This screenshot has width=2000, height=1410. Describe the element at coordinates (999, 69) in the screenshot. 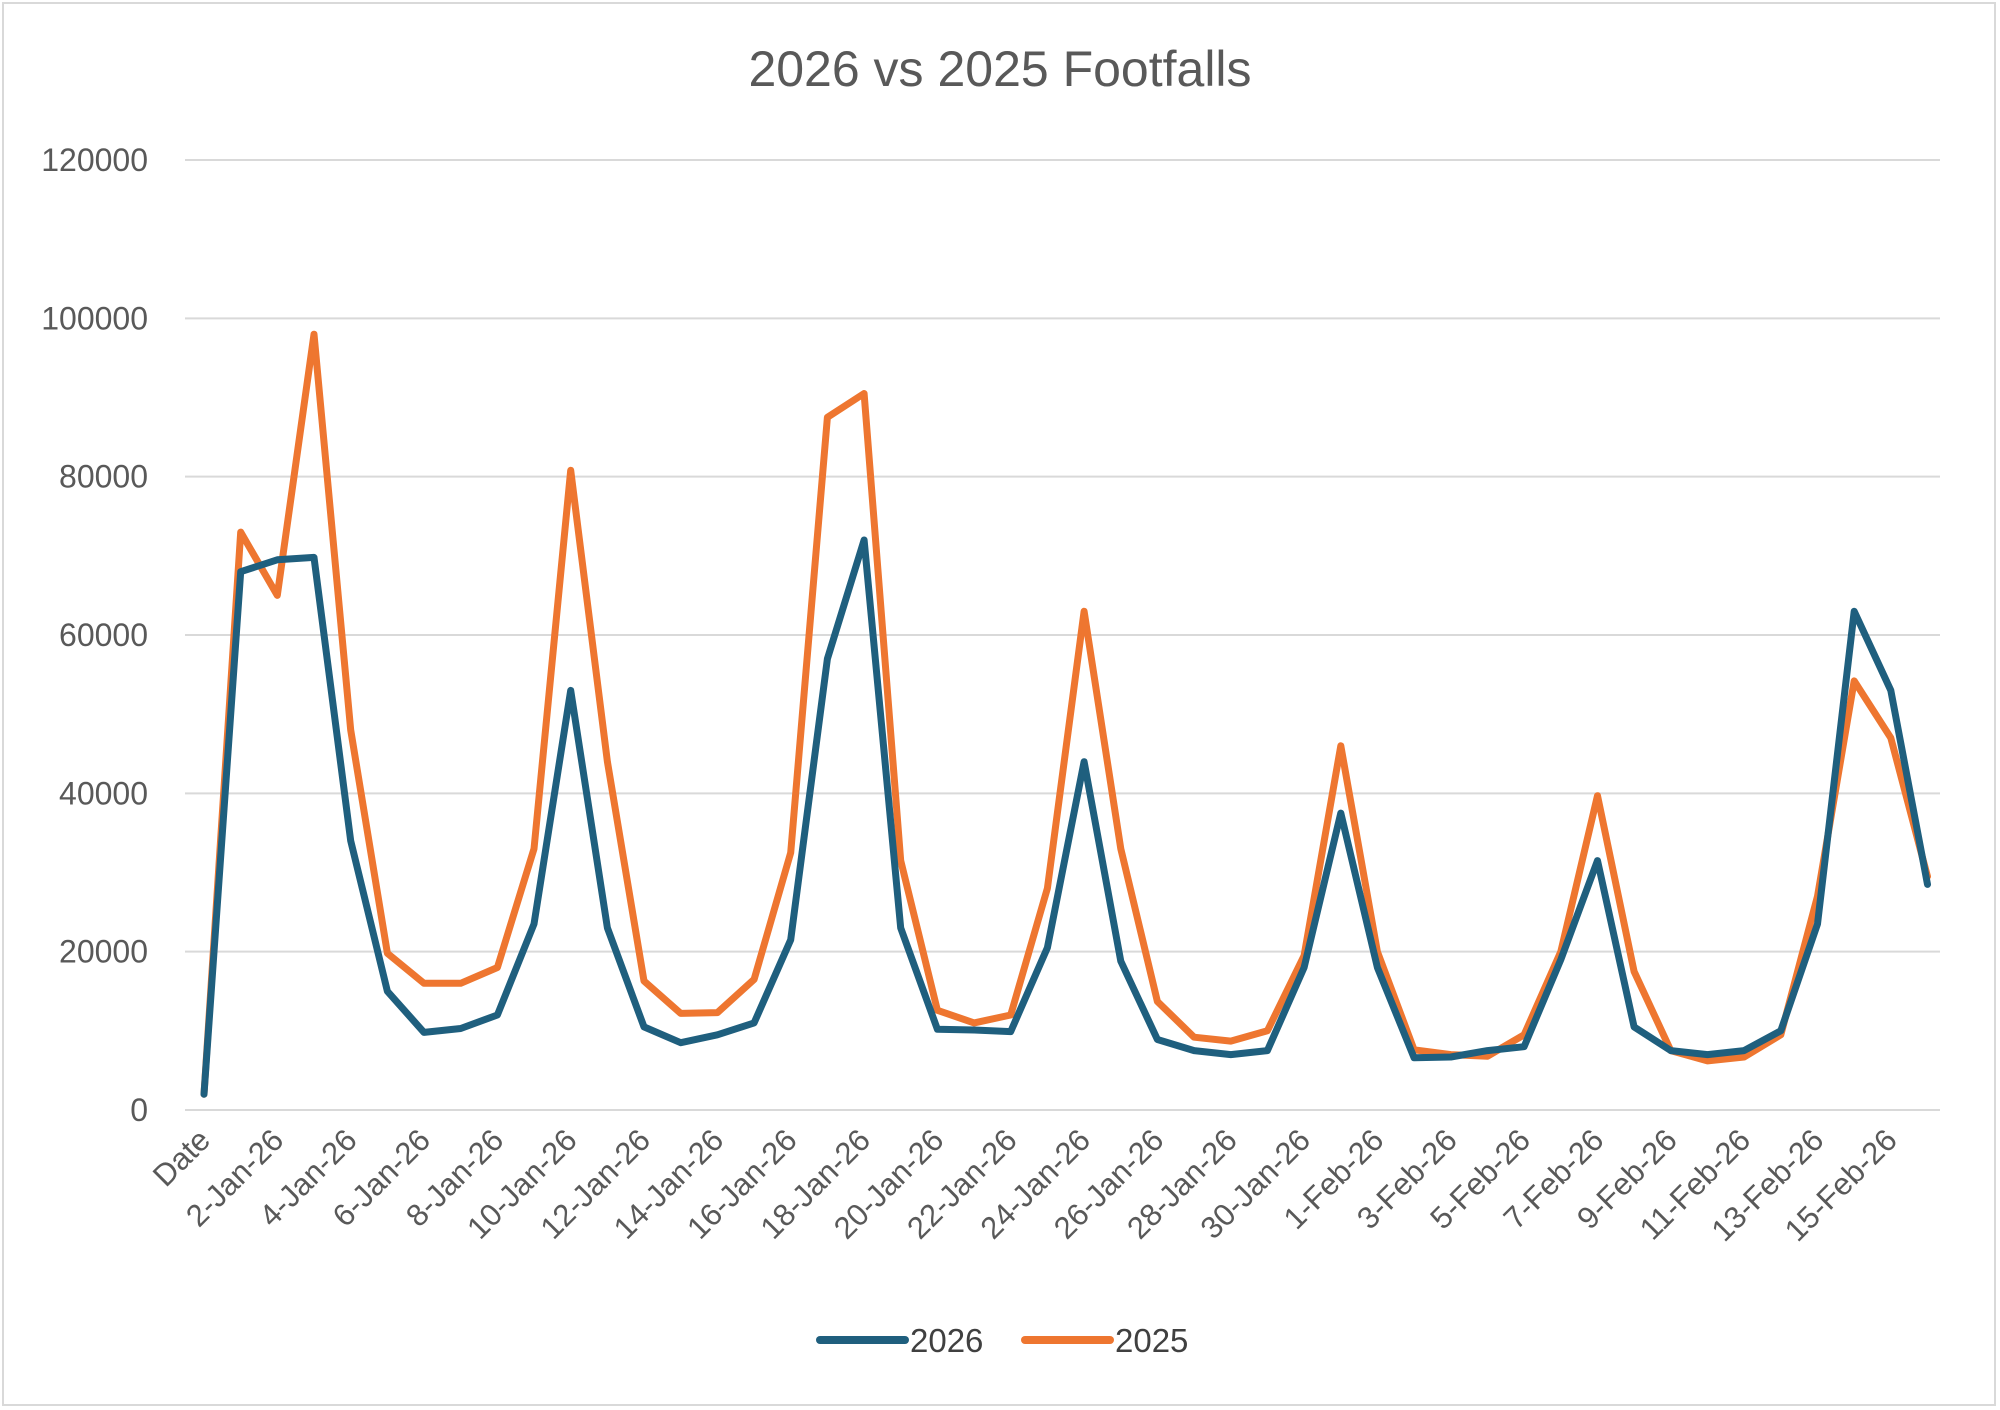

I see `chart-title: 2026 vs 2025 Footfalls` at that location.